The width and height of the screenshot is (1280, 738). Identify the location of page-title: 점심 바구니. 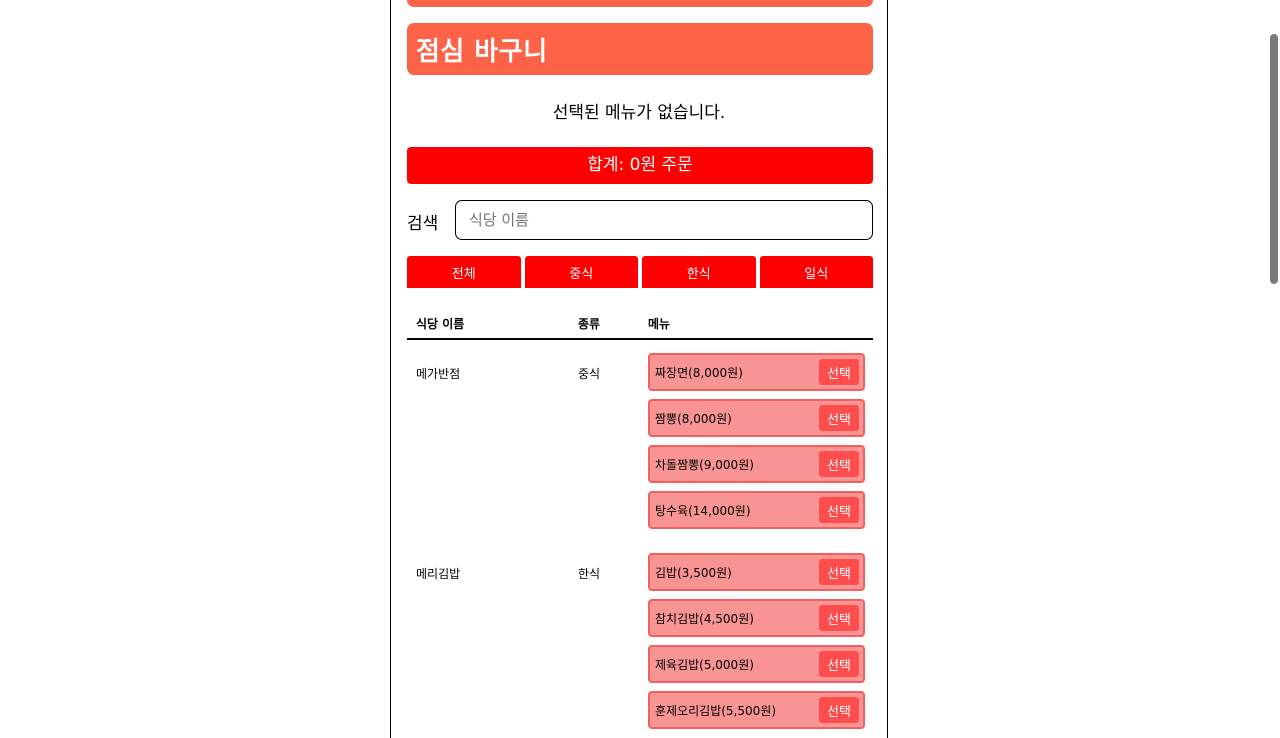
(482, 51).